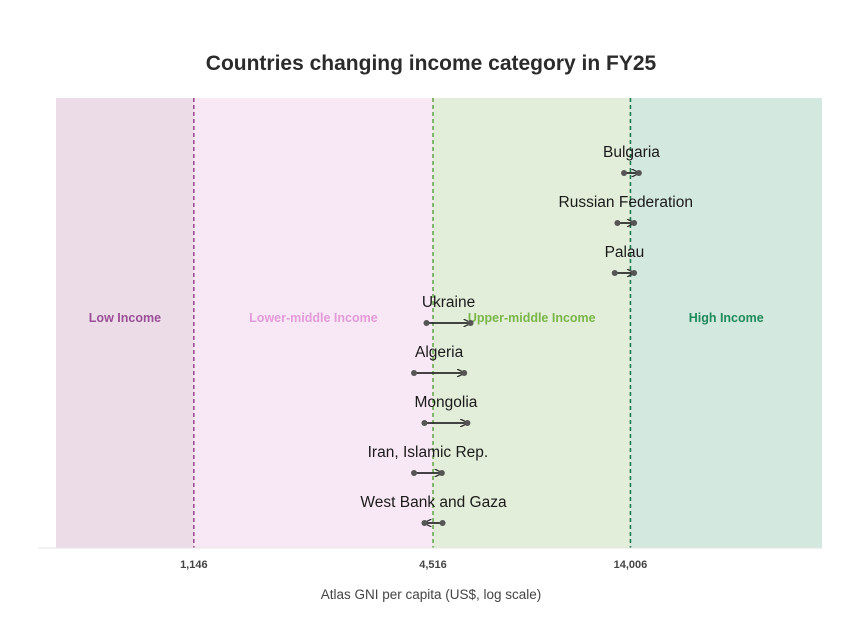 This screenshot has width=862, height=628. I want to click on country-mark-algeria: Algeria, so click(439, 360).